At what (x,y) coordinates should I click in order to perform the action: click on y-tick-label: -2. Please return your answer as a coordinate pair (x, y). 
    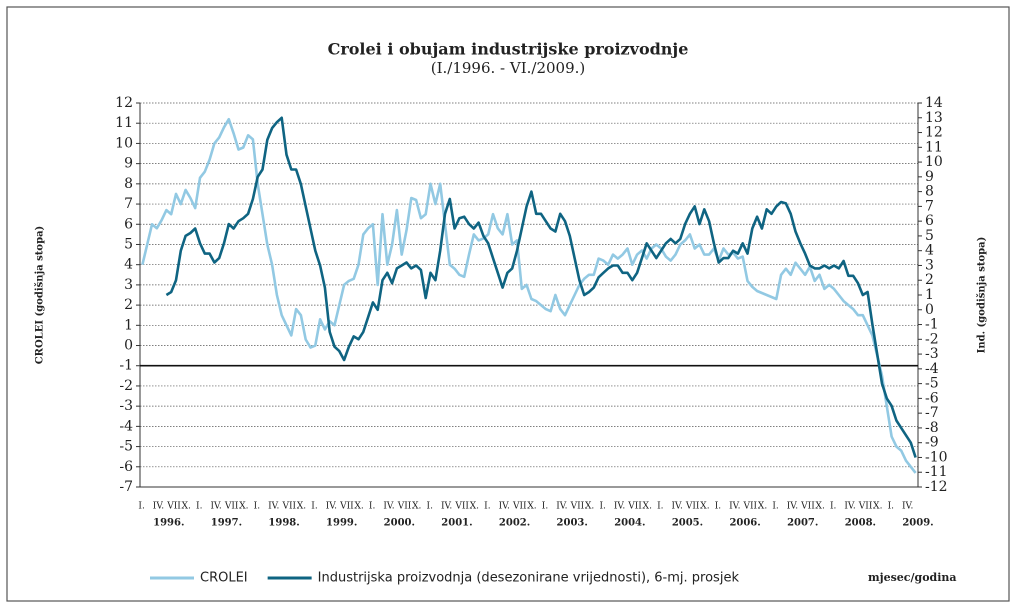
    Looking at the image, I should click on (126, 386).